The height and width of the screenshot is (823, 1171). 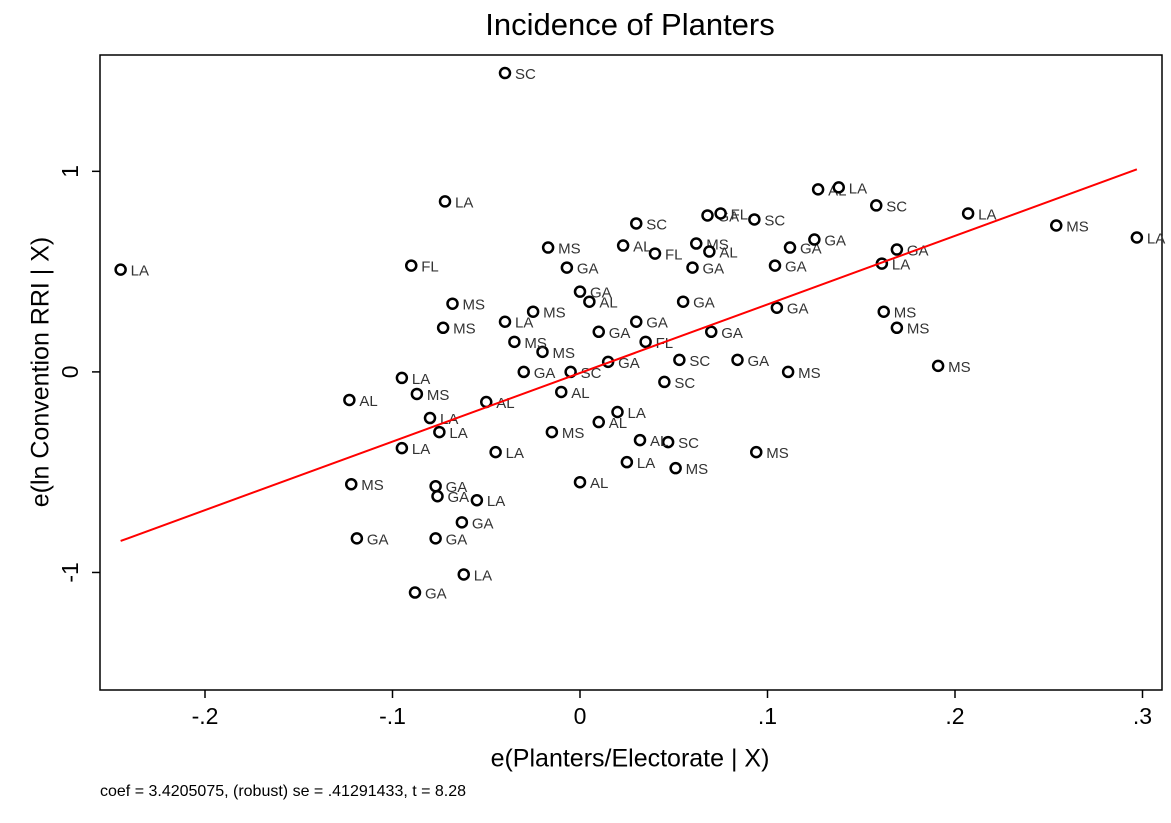 What do you see at coordinates (70, 171) in the screenshot?
I see `y-tick-label: 1` at bounding box center [70, 171].